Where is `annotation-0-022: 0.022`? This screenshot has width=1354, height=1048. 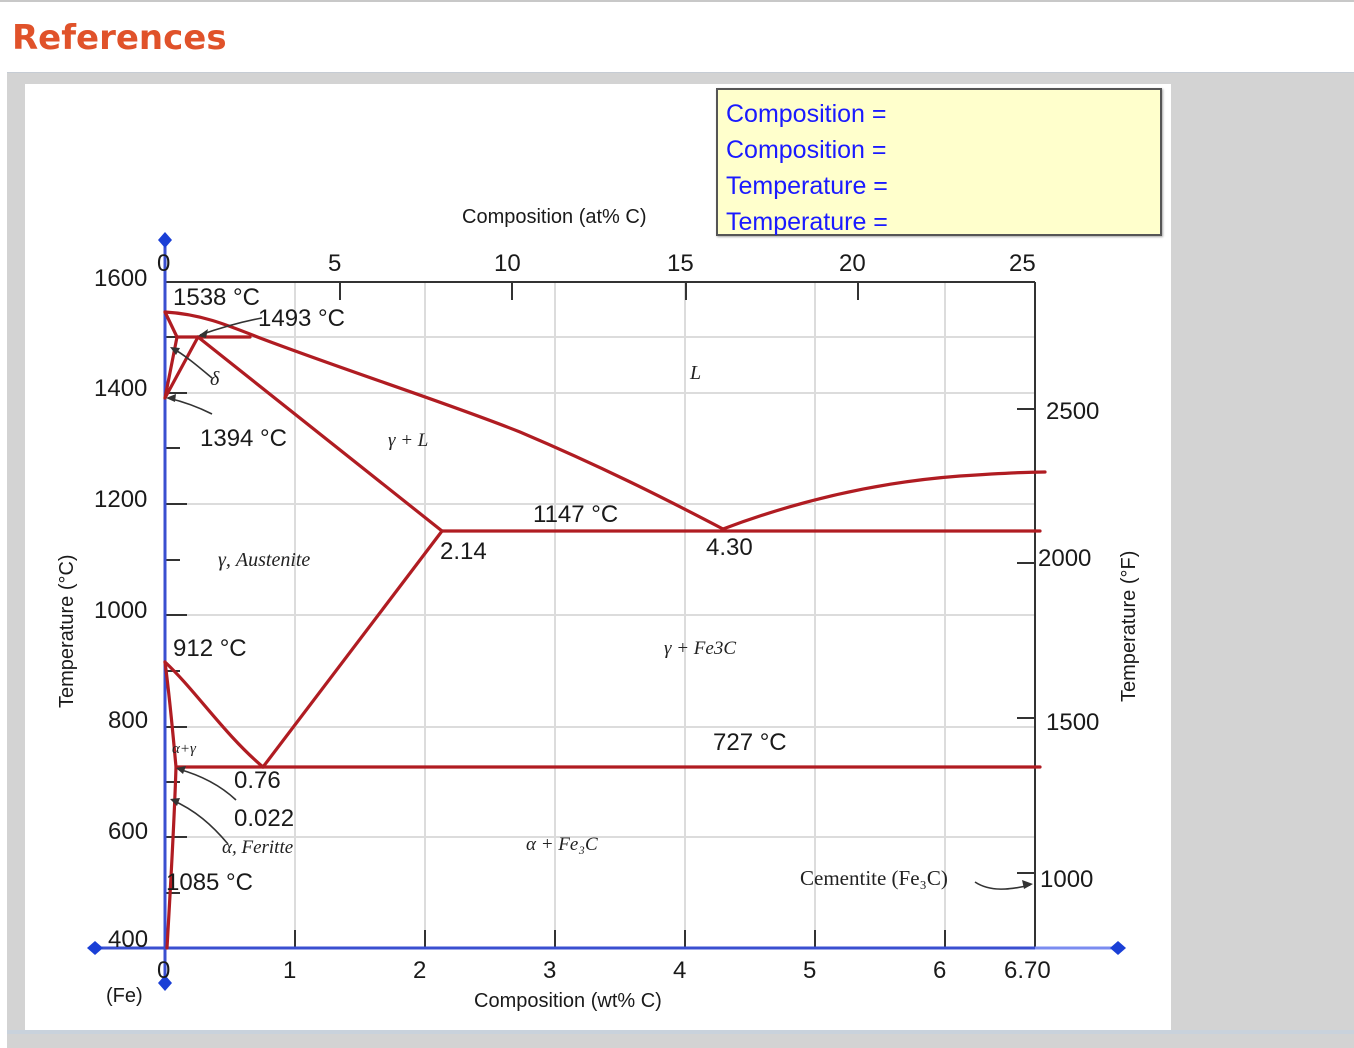
annotation-0-022: 0.022 is located at coordinates (264, 818).